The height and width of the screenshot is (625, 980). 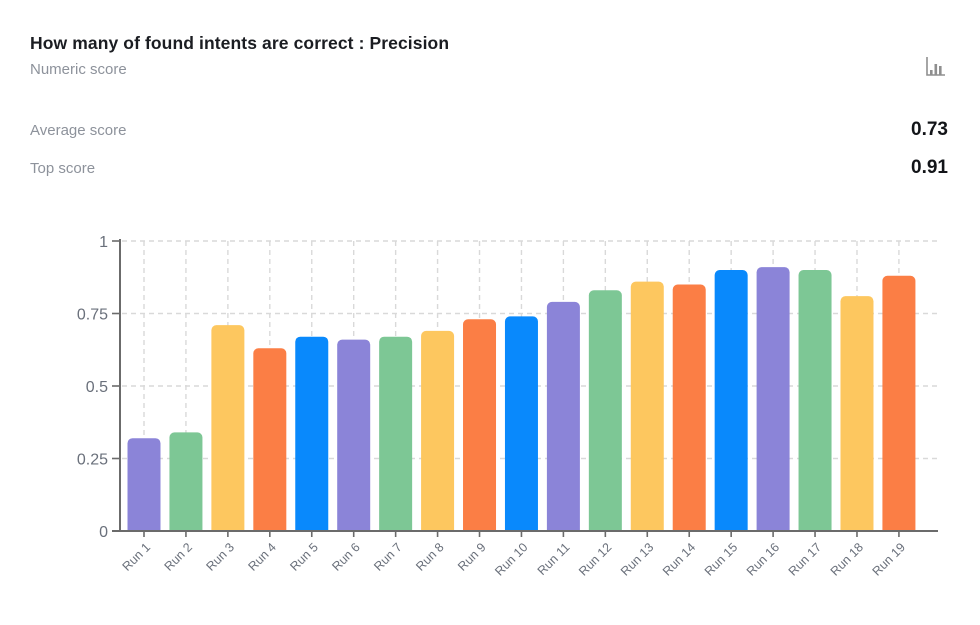 What do you see at coordinates (889, 559) in the screenshot?
I see `x-tick-label: Run 19` at bounding box center [889, 559].